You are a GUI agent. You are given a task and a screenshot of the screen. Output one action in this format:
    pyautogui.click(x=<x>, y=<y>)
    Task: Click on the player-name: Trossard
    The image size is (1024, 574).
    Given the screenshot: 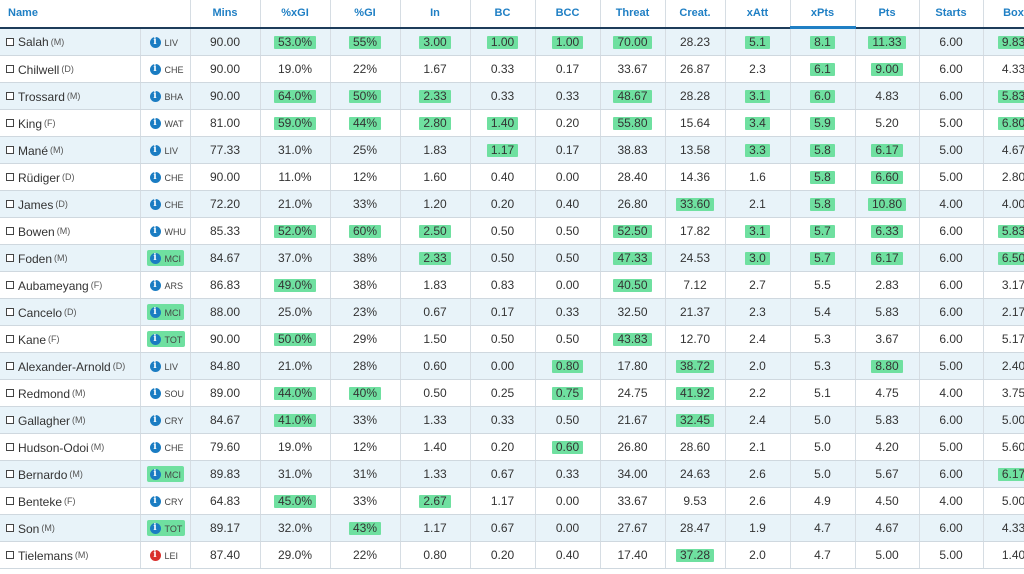 What is the action you would take?
    pyautogui.click(x=41, y=96)
    